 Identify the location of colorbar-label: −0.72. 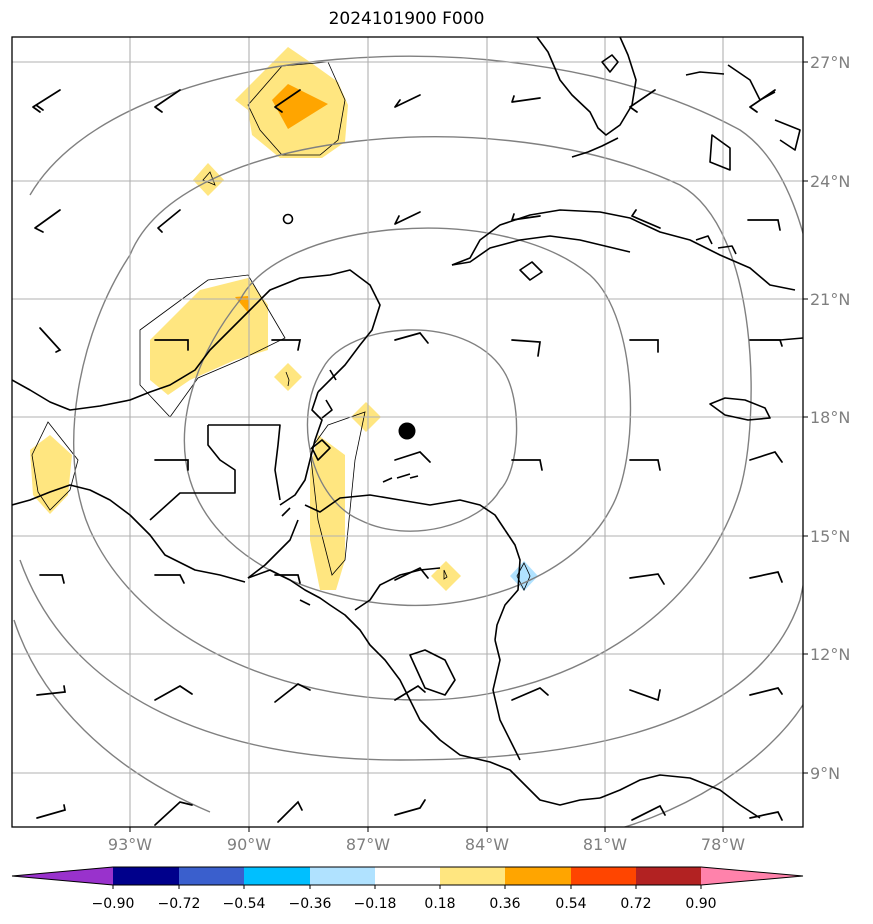
(179, 904).